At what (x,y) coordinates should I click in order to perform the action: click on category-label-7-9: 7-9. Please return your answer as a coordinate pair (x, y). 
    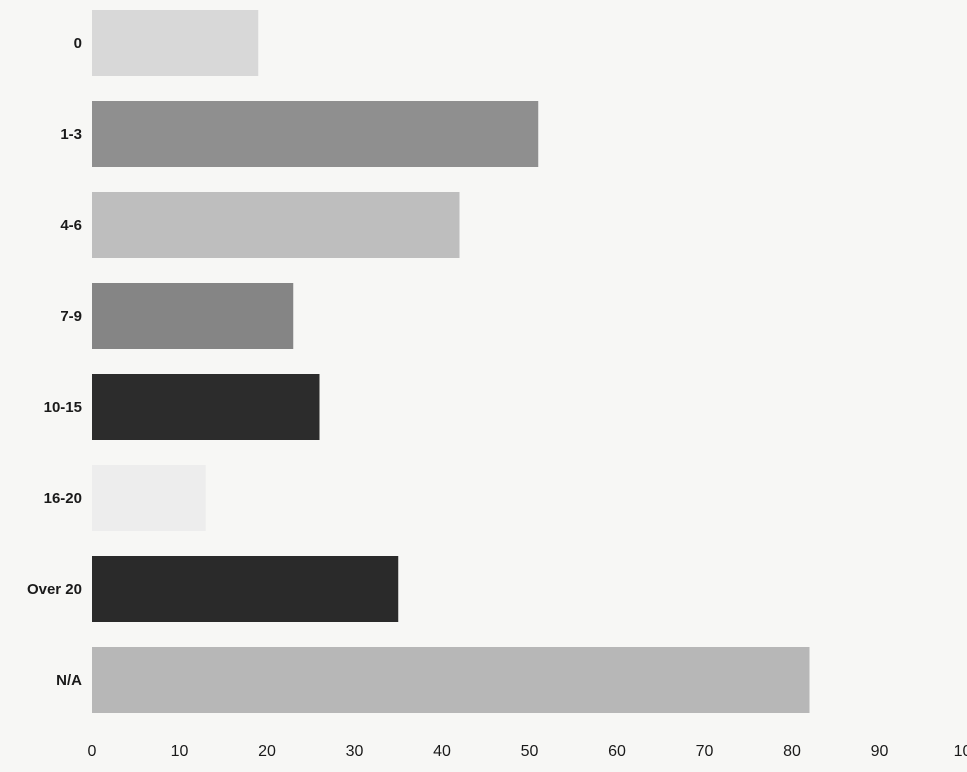
    Looking at the image, I should click on (71, 316).